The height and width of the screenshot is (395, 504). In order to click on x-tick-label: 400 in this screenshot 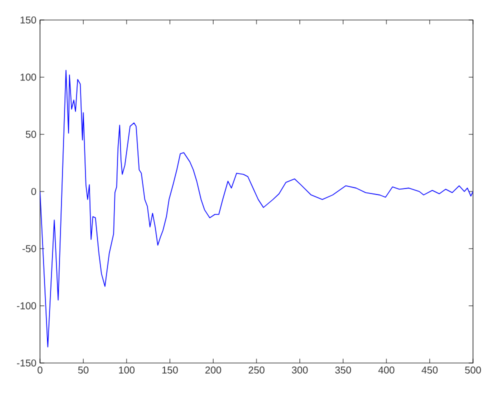, I will do `click(386, 370)`.